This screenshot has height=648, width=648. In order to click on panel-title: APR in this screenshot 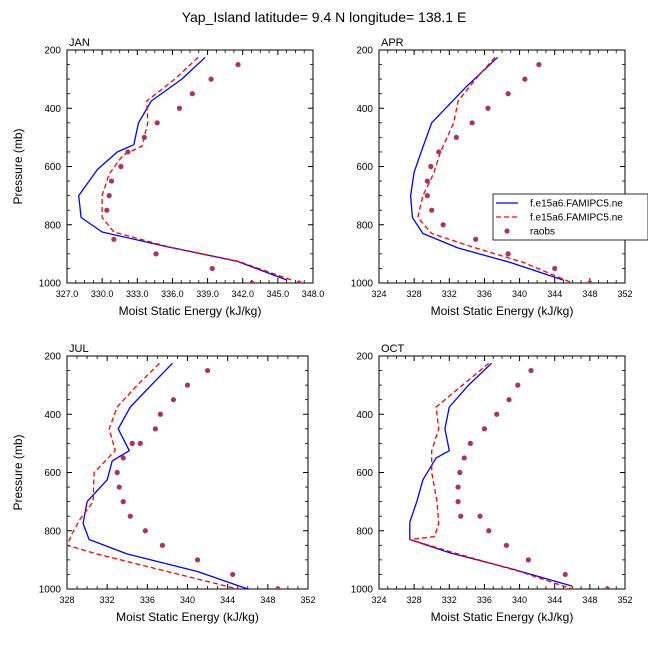, I will do `click(392, 43)`.